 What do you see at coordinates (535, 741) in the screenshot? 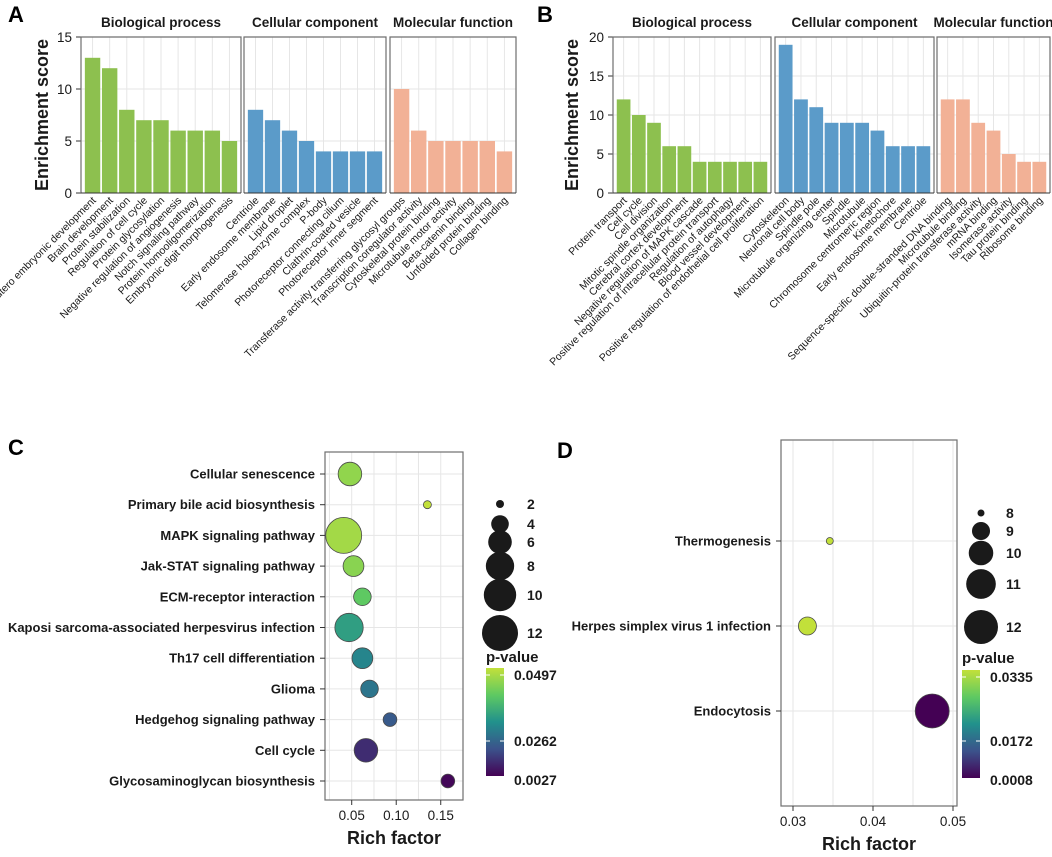
I see `color-legend-label: 0.0262` at bounding box center [535, 741].